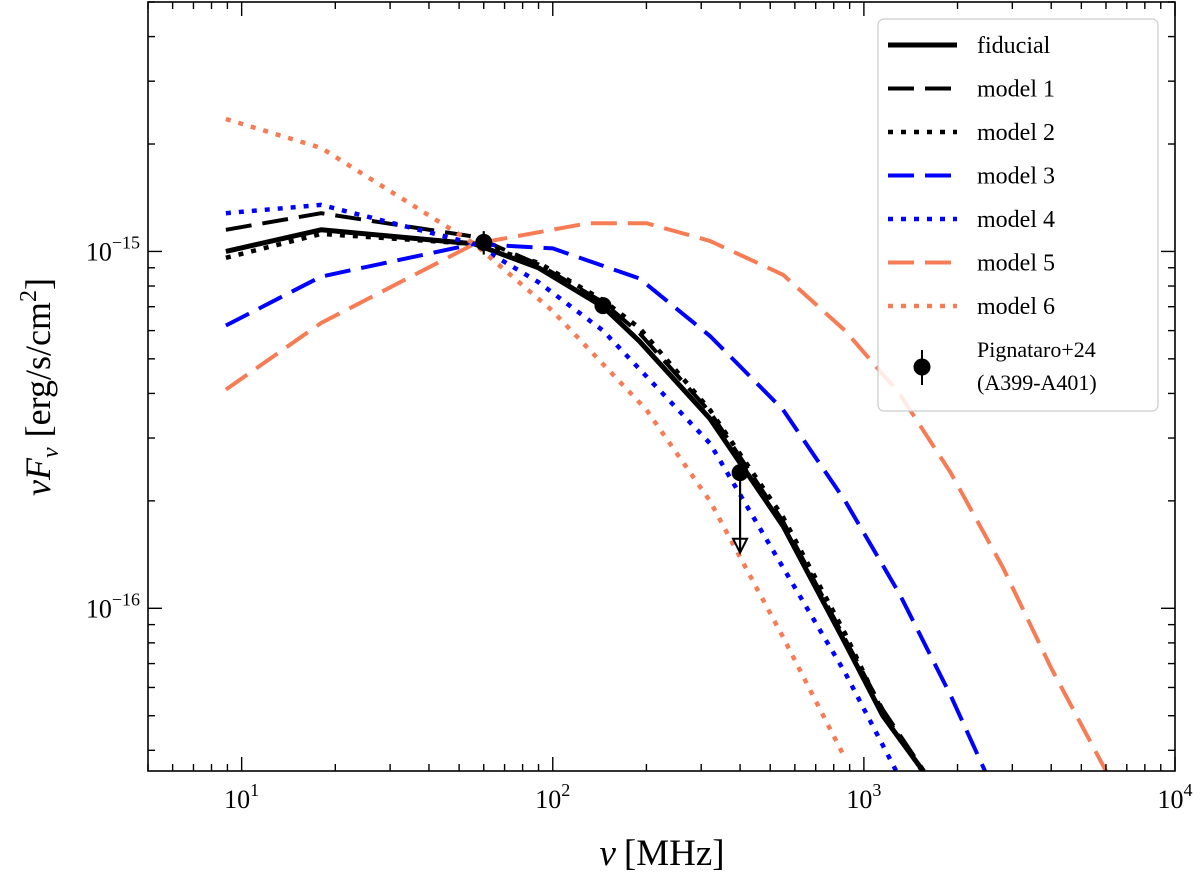  What do you see at coordinates (922, 367) in the screenshot?
I see `legend-obs-marker` at bounding box center [922, 367].